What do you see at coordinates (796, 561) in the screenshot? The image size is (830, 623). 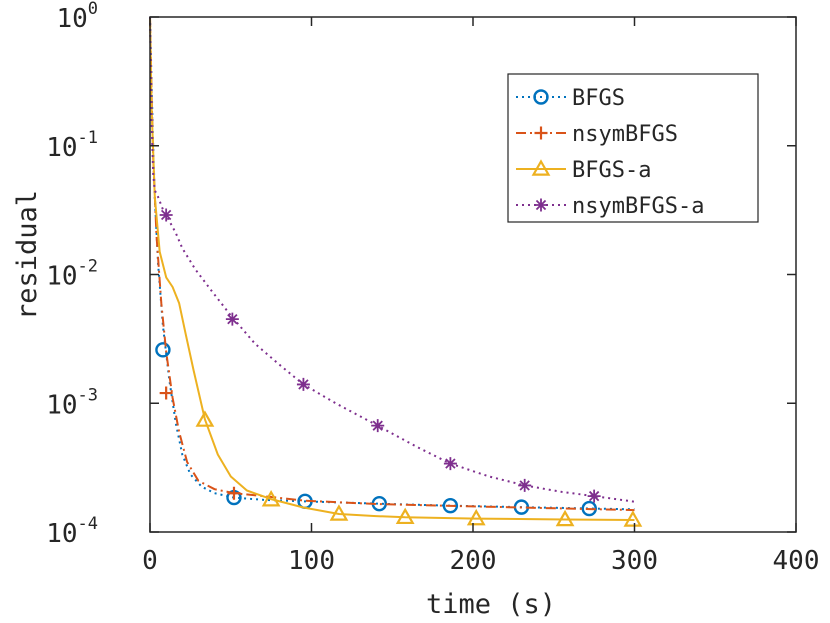 I see `x-tick-label: 400` at bounding box center [796, 561].